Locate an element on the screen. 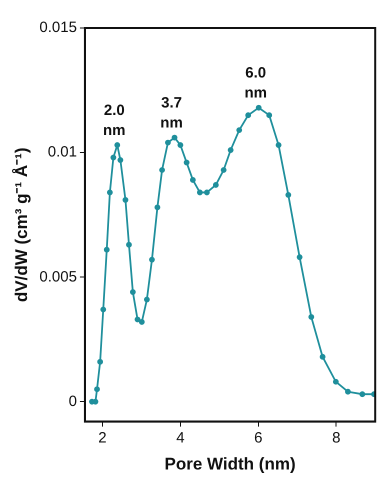  annotation: 2.0 nm is located at coordinates (114, 121).